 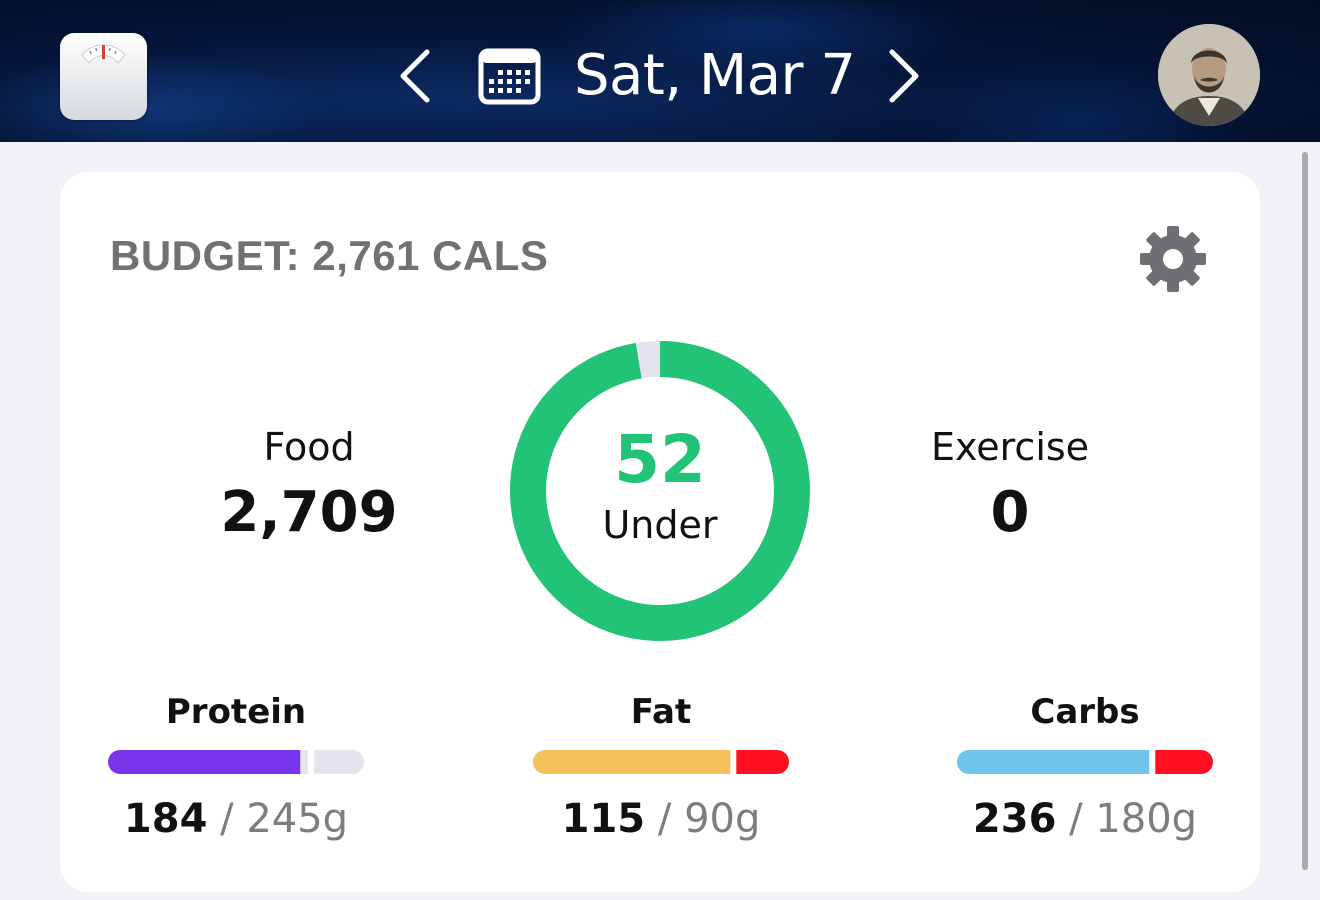 What do you see at coordinates (1010, 512) in the screenshot?
I see `exercise-value: 0` at bounding box center [1010, 512].